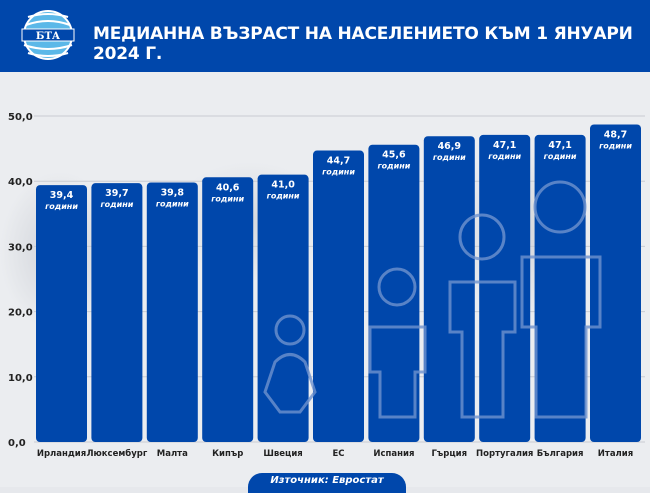  Describe the element at coordinates (227, 454) in the screenshot. I see `x-tick-label: Кипър` at that location.